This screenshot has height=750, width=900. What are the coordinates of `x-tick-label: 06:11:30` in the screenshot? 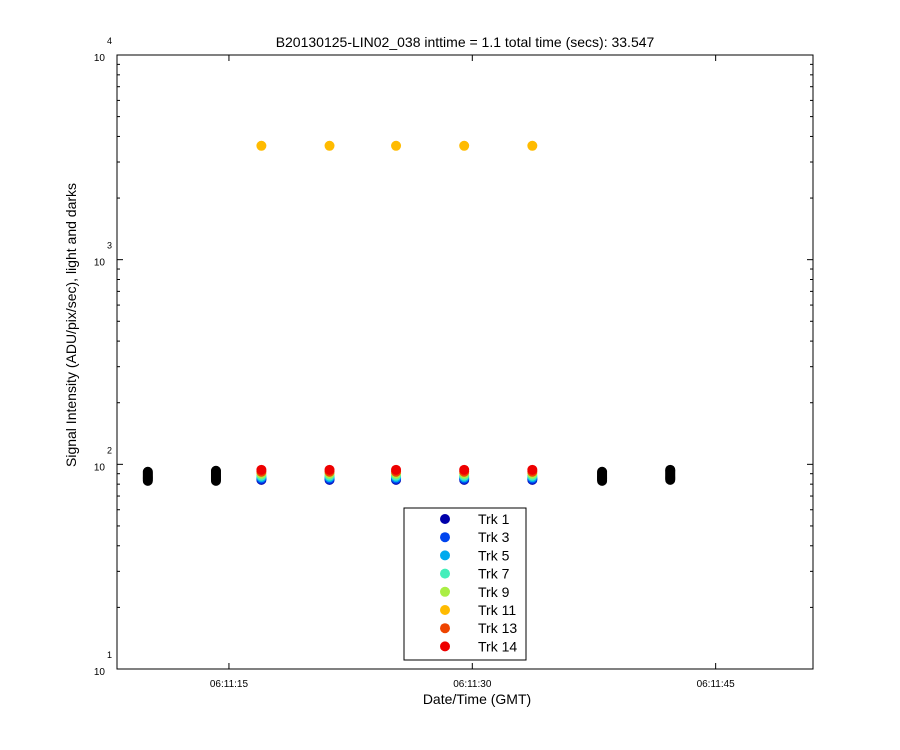 It's located at (472, 684).